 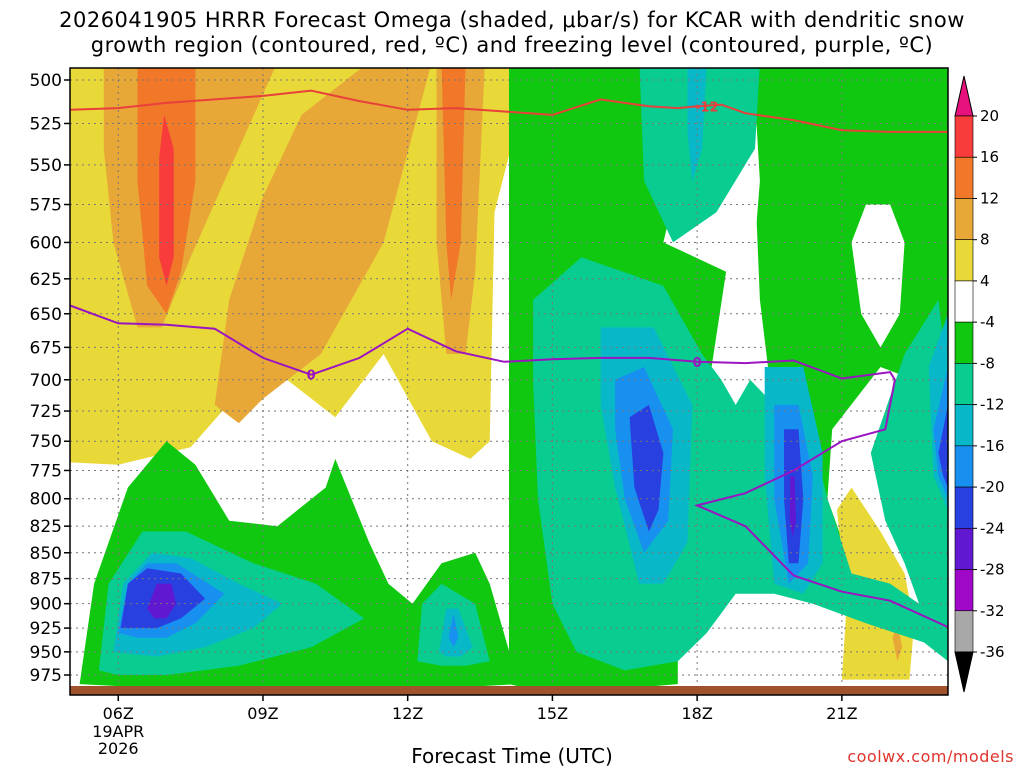 I want to click on ground-bar, so click(x=509, y=690).